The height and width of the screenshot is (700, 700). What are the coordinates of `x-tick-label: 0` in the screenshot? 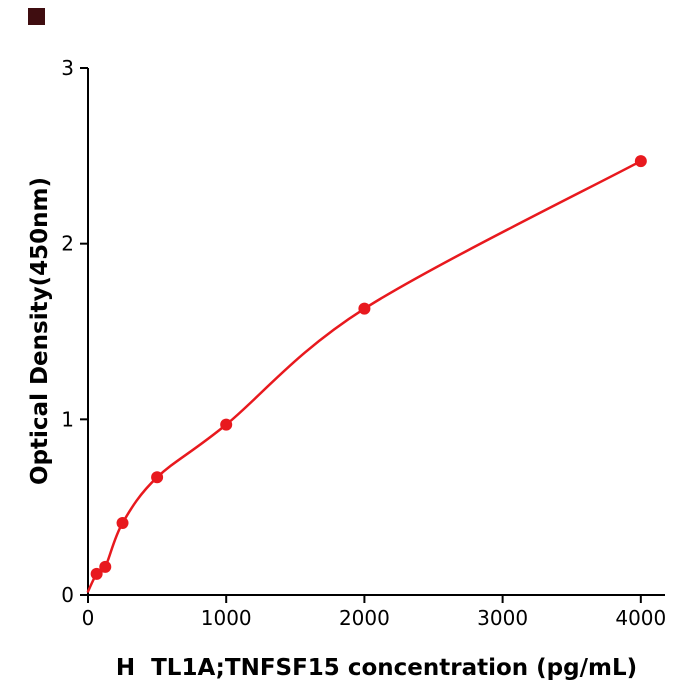 It's located at (88, 618).